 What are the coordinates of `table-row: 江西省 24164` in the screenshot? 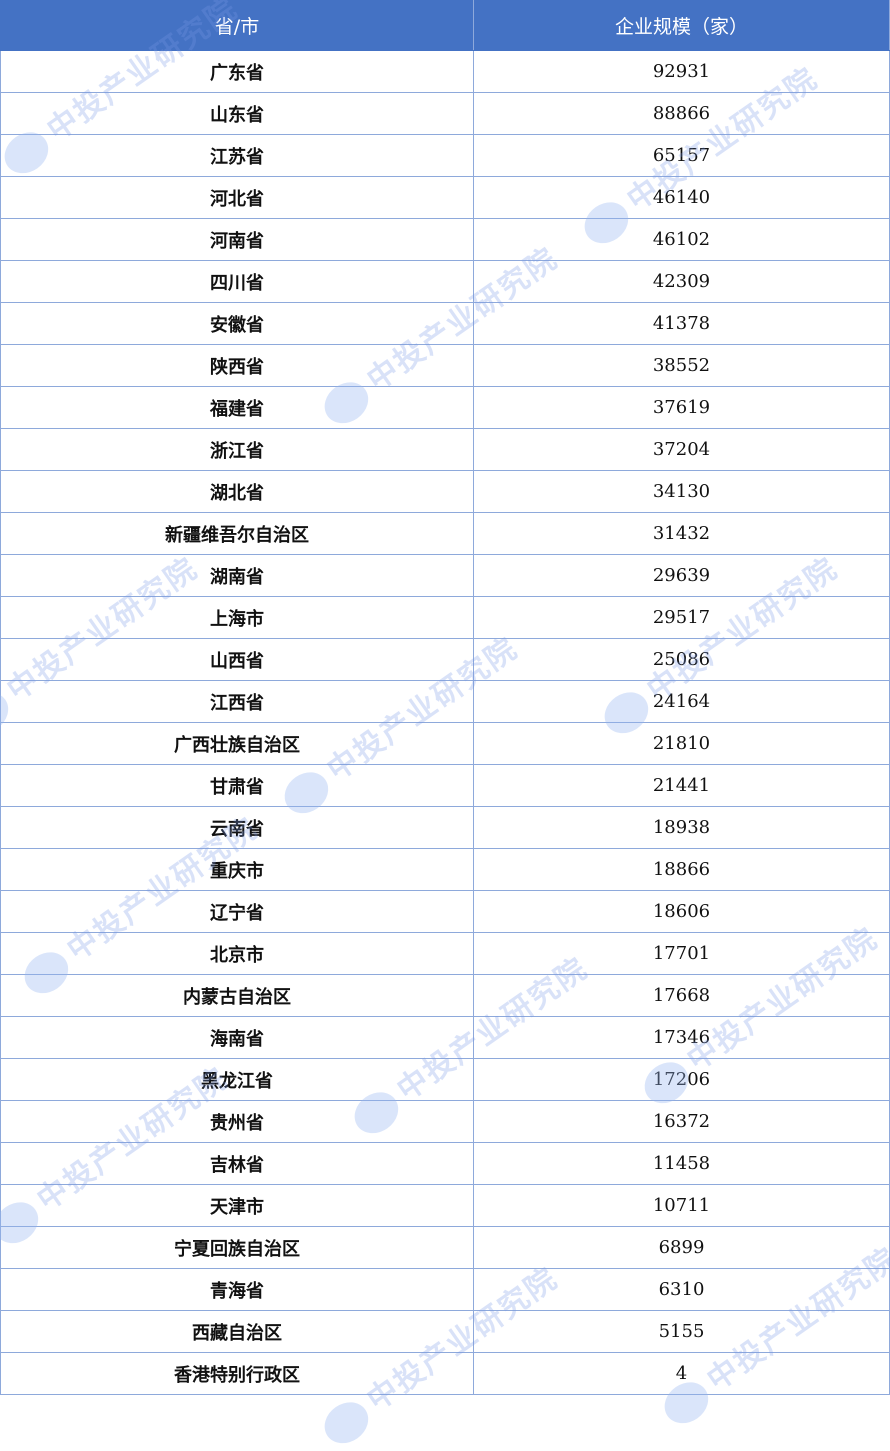 It's located at (445, 701).